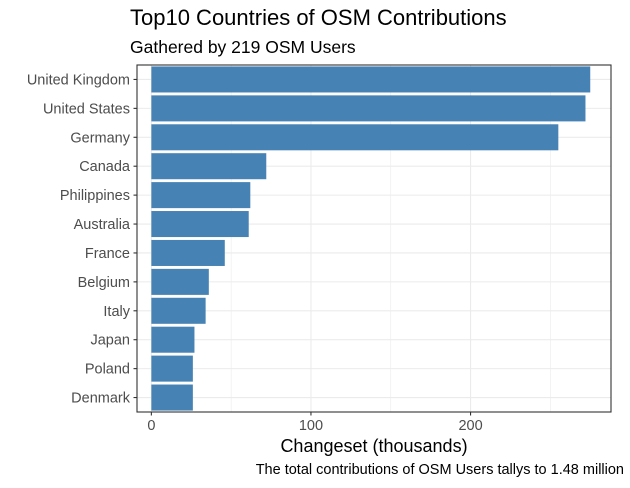  What do you see at coordinates (101, 399) in the screenshot?
I see `y-tick-label: Denmark` at bounding box center [101, 399].